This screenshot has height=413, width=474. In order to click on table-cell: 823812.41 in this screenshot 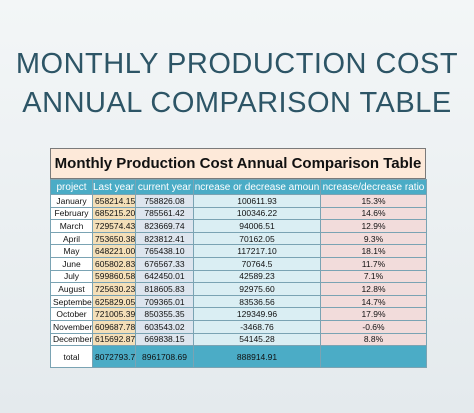, I will do `click(164, 238)`.